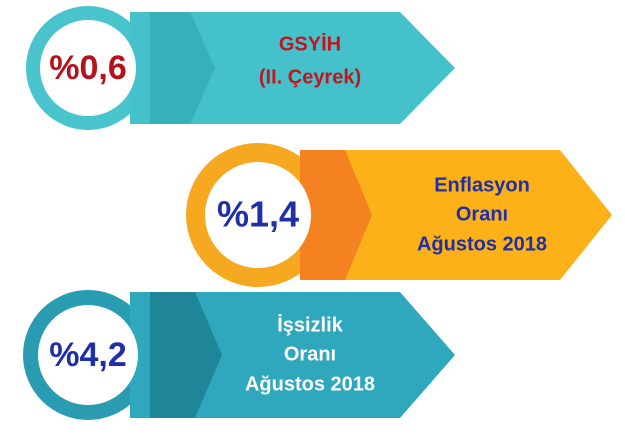 The height and width of the screenshot is (434, 625). I want to click on label-line: GSYİH, so click(310, 43).